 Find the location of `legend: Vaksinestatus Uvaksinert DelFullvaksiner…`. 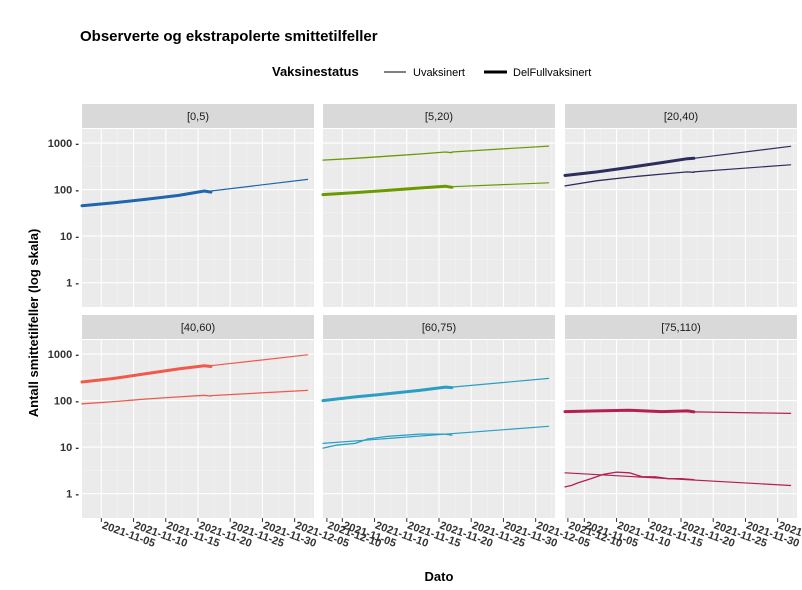

legend: Vaksinestatus Uvaksinert DelFullvaksiner… is located at coordinates (431, 71).